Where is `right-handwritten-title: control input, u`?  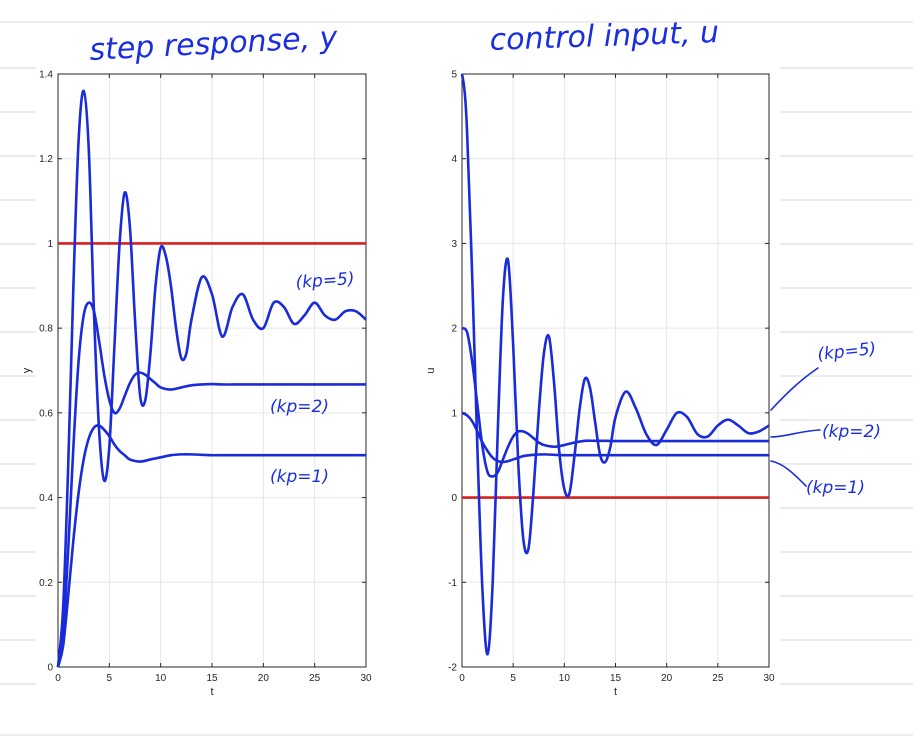 right-handwritten-title: control input, u is located at coordinates (604, 36).